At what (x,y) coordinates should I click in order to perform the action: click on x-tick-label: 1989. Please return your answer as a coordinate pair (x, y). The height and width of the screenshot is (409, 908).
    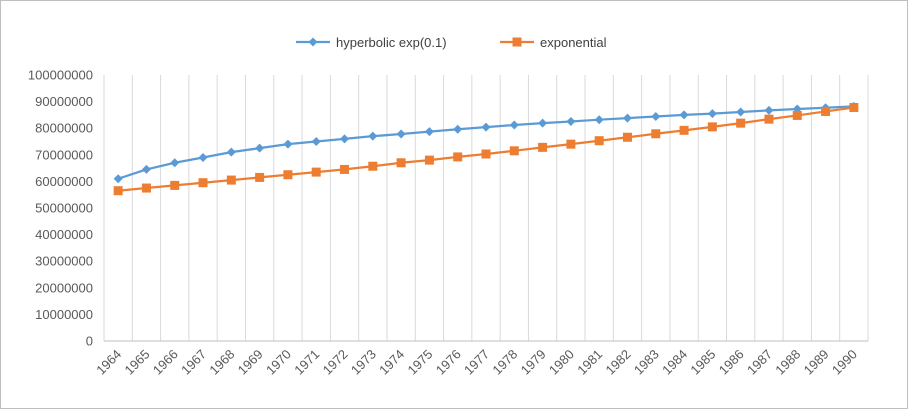
    Looking at the image, I should click on (816, 362).